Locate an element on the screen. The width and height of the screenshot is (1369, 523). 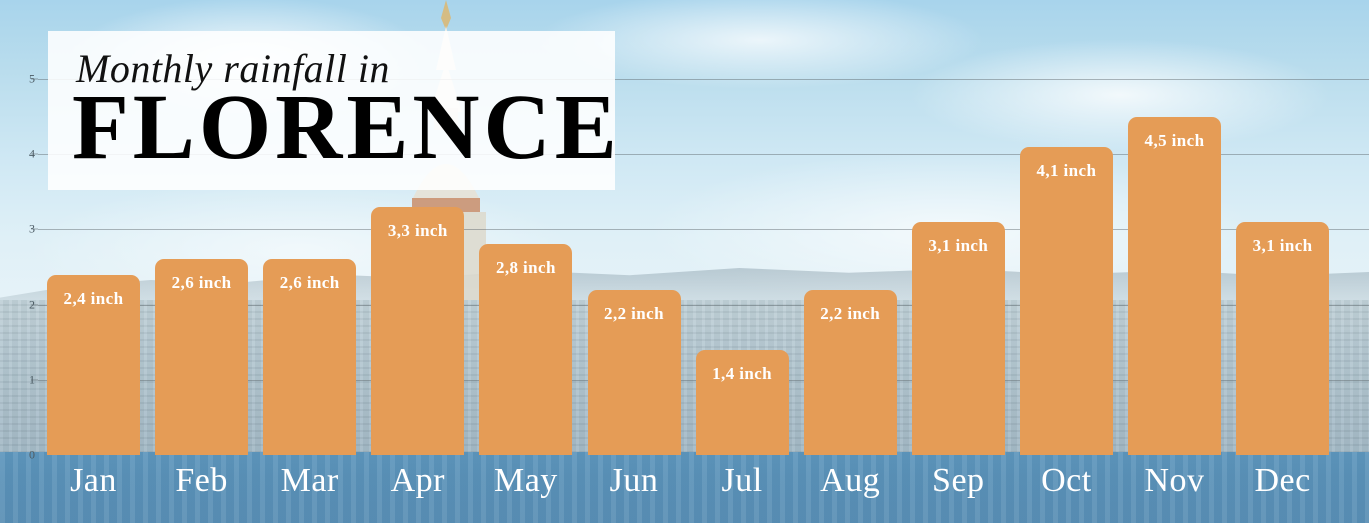
page-title: FLORENCE is located at coordinates (346, 127).